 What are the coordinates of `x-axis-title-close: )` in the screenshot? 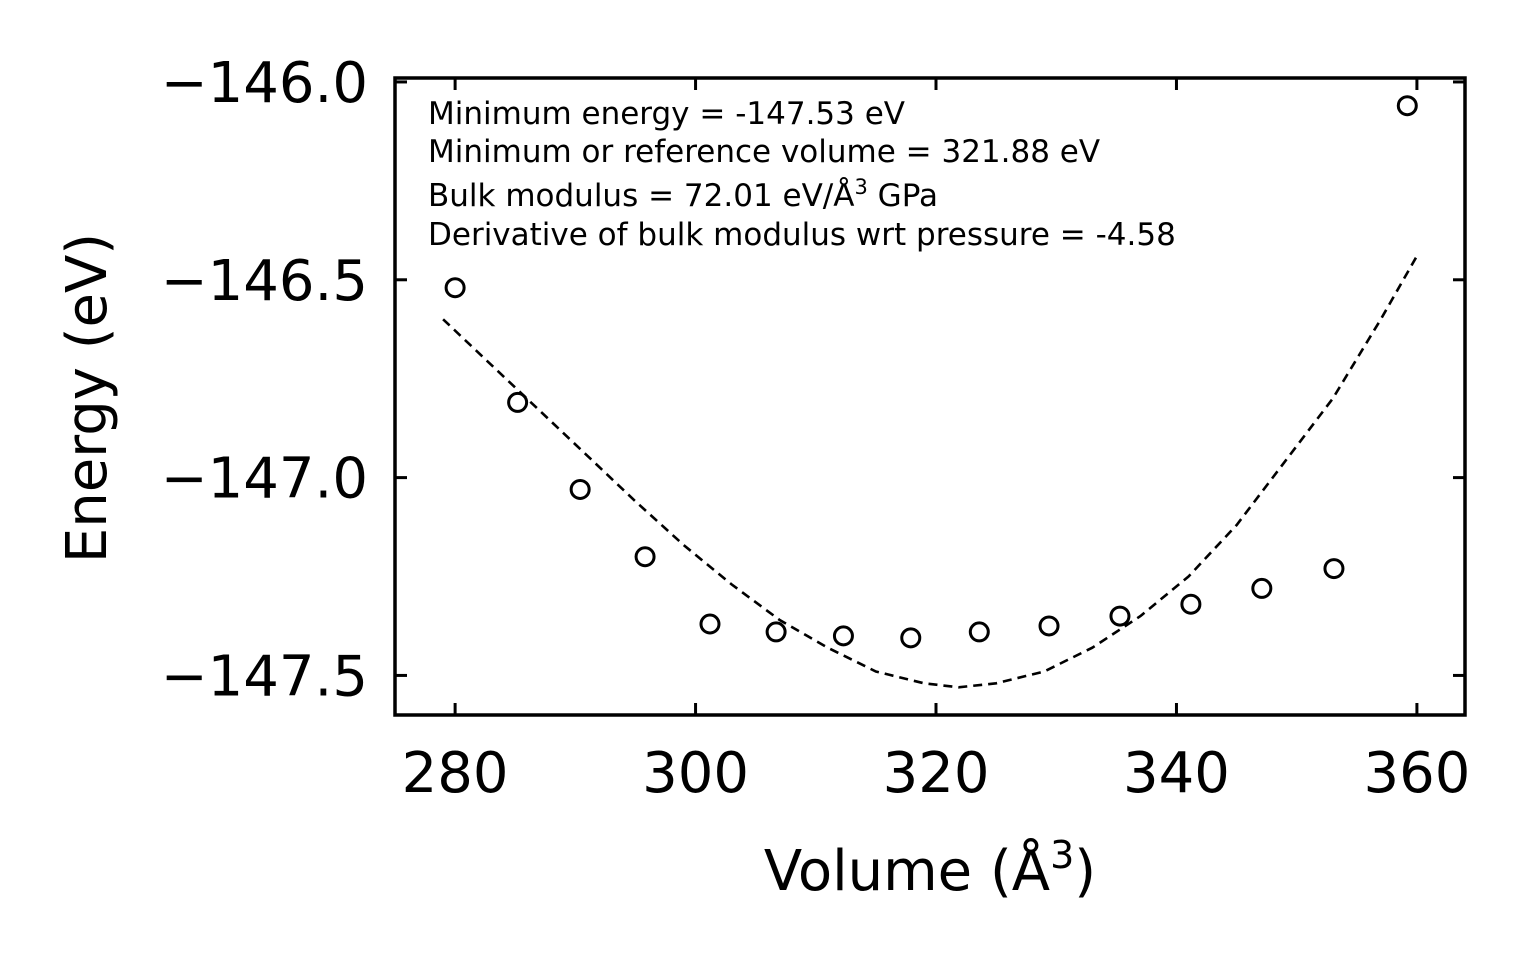 It's located at (1085, 871).